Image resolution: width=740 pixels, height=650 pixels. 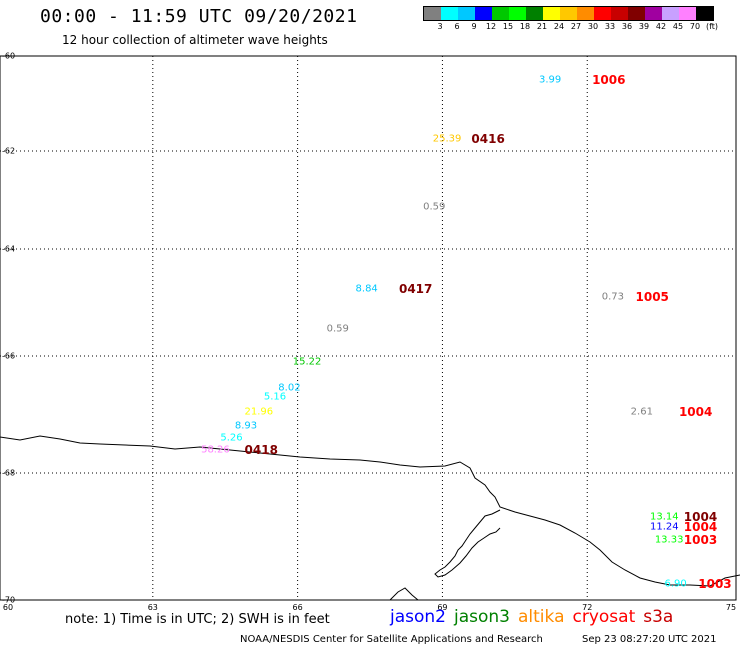 What do you see at coordinates (641, 412) in the screenshot?
I see `wave-height-label: 2.61` at bounding box center [641, 412].